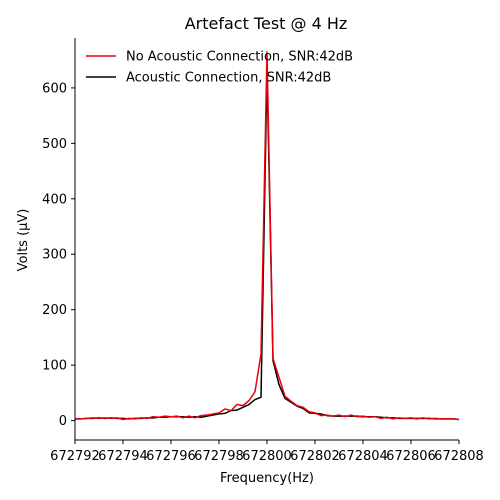 This screenshot has width=500, height=500. What do you see at coordinates (54, 255) in the screenshot?
I see `y-tick-label: 300` at bounding box center [54, 255].